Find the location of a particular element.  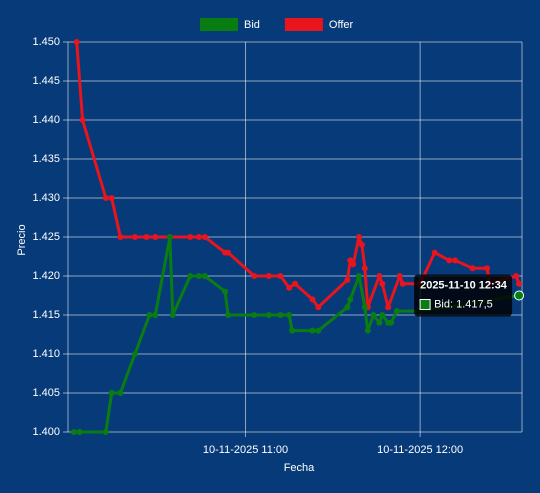

tooltip: 2025-11-10 12:34 Bid: 1.417,5 is located at coordinates (469, 295).